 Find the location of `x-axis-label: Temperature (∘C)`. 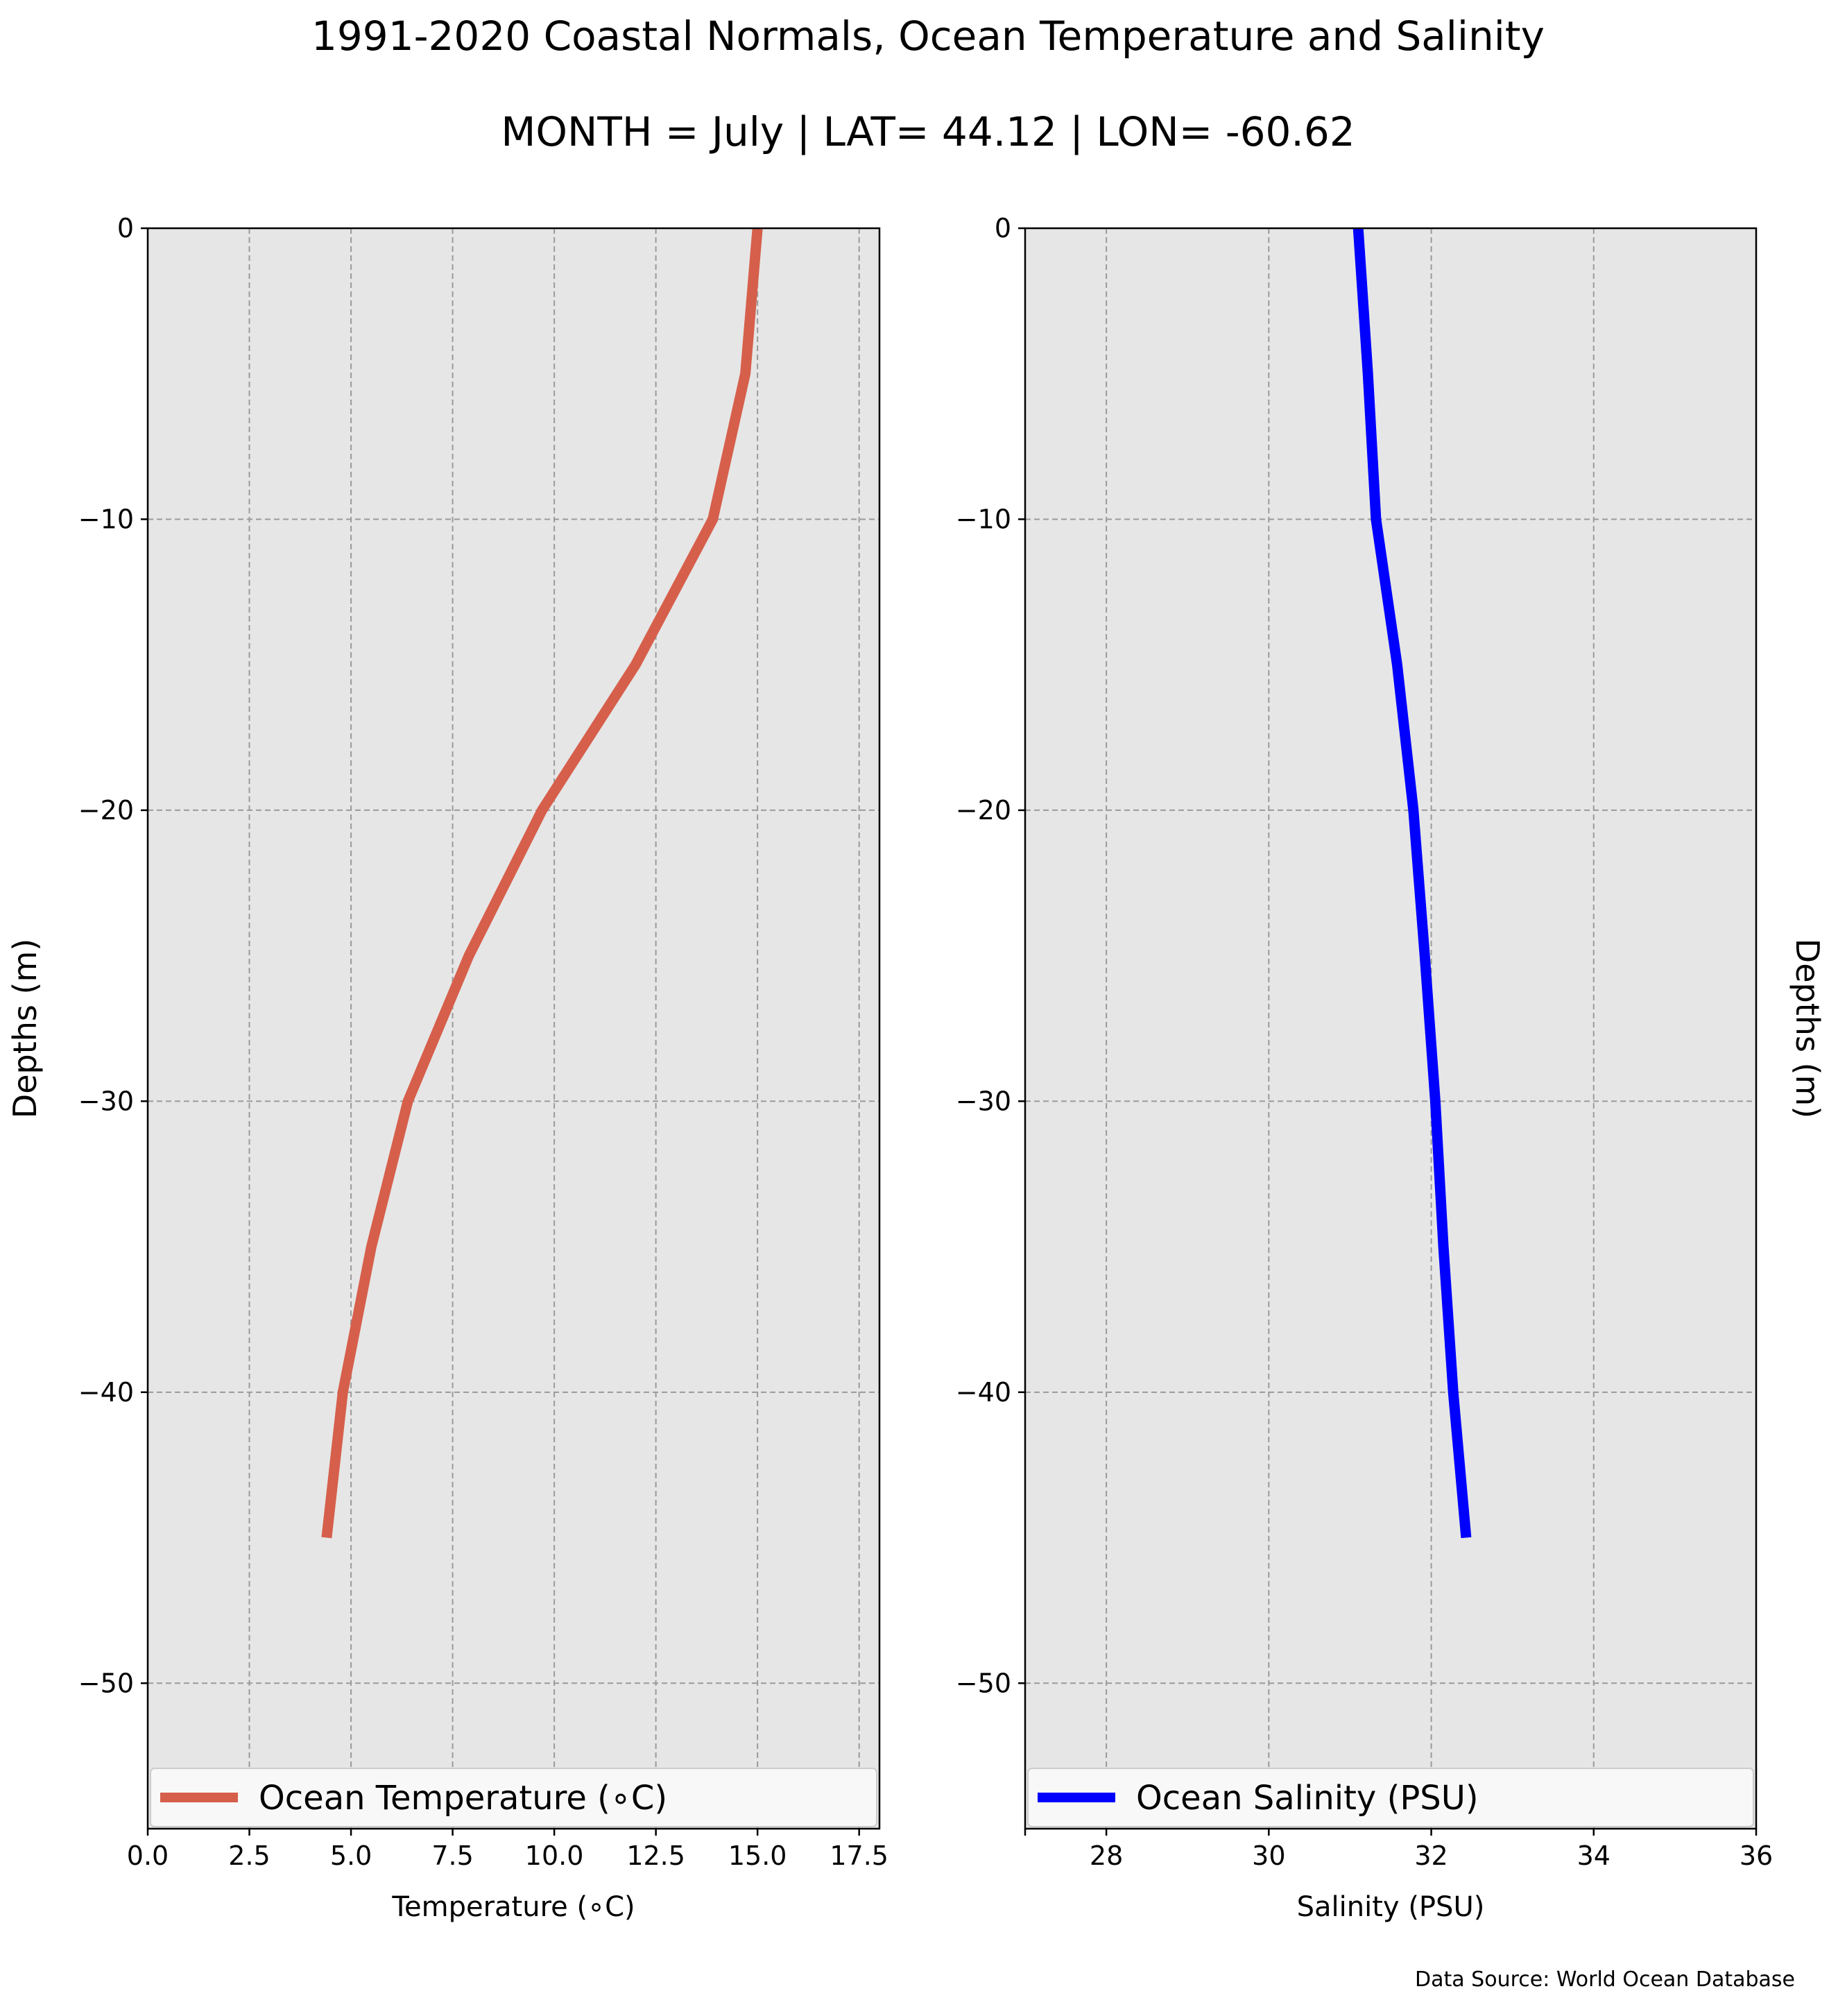

x-axis-label: Temperature (∘C) is located at coordinates (513, 1907).